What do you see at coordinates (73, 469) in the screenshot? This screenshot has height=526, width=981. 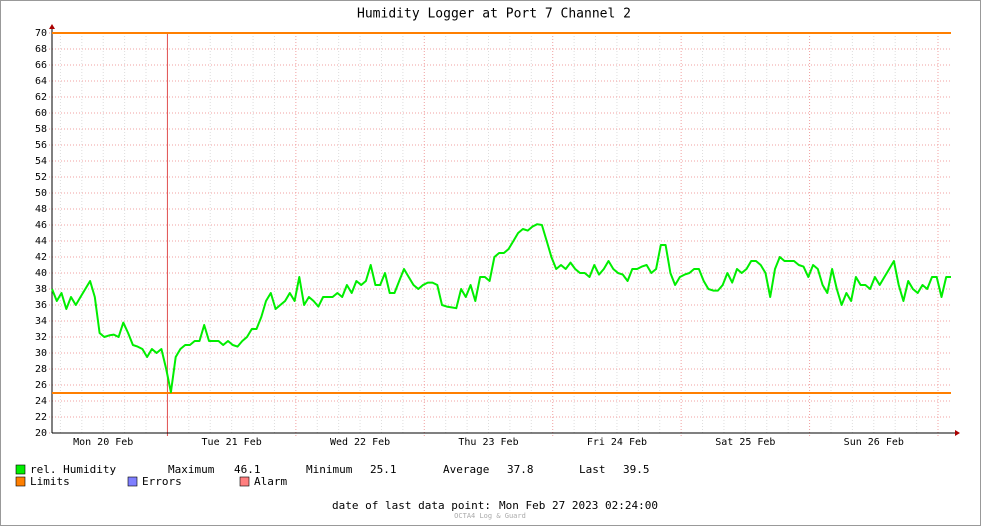 I see `legend-label: rel. Humidity` at bounding box center [73, 469].